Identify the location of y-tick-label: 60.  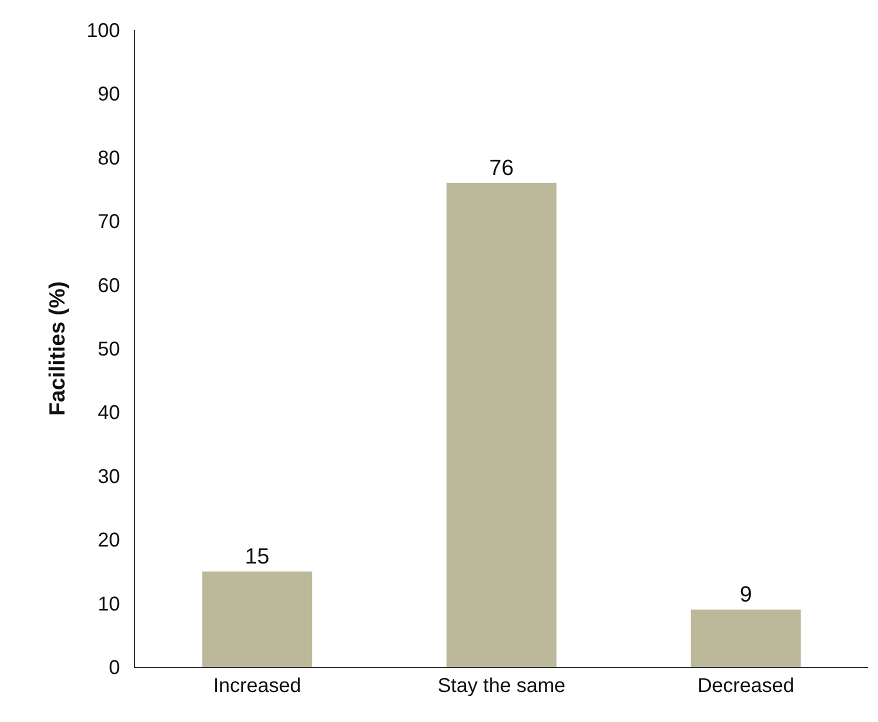
(109, 285).